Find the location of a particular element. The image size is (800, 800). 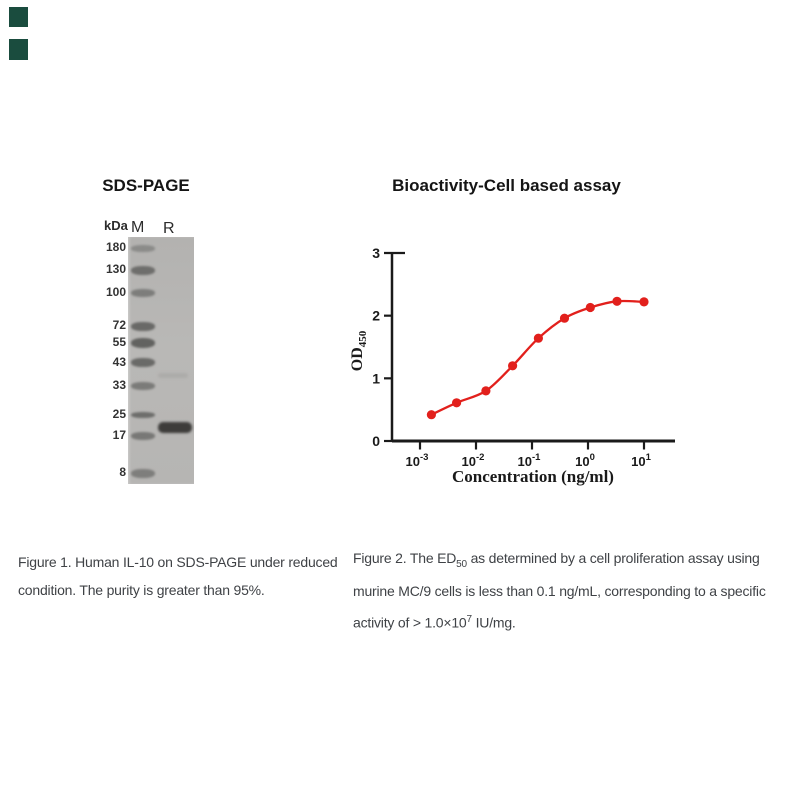

x-tick-label-1e-3: 10⁻³ is located at coordinates (417, 460).